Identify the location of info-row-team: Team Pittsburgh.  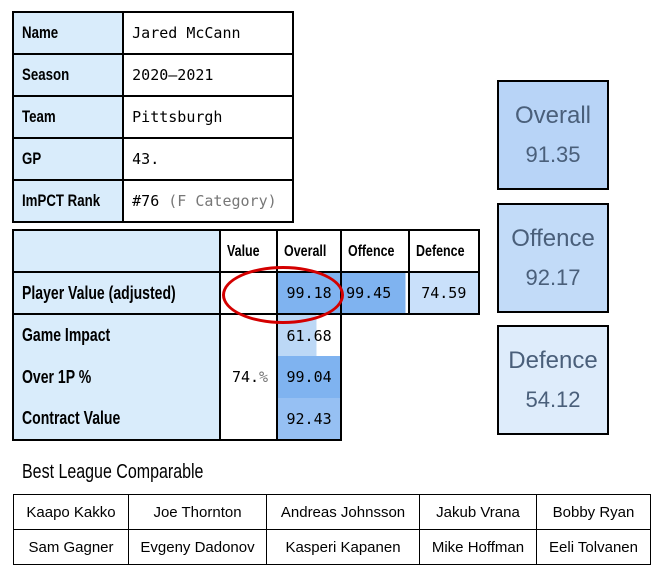
(153, 117).